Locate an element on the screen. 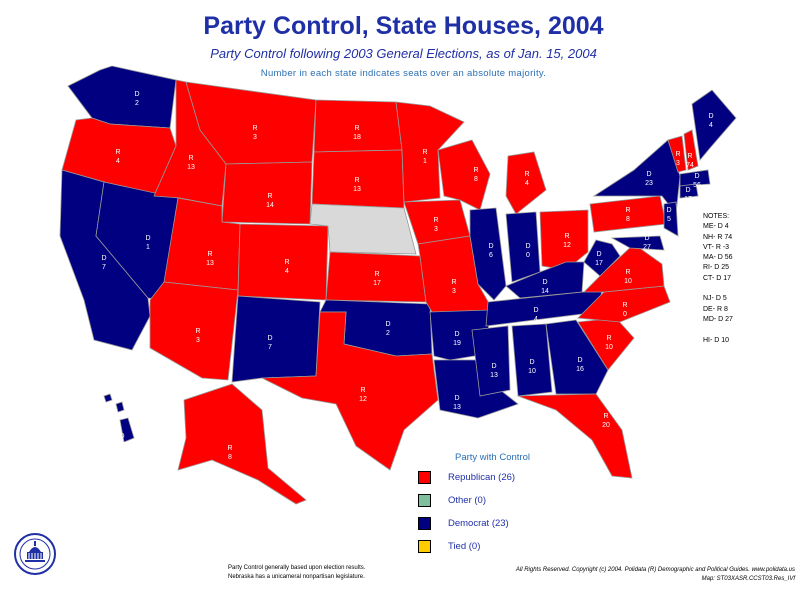  legend-item: Other (0) is located at coordinates (452, 500).